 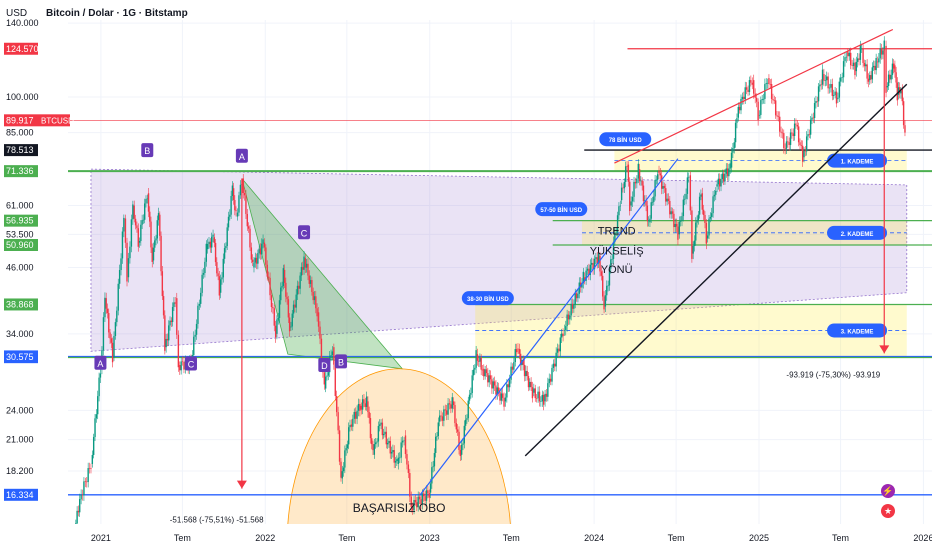 What do you see at coordinates (20, 357) in the screenshot?
I see `price-tag-label: 30.575` at bounding box center [20, 357].